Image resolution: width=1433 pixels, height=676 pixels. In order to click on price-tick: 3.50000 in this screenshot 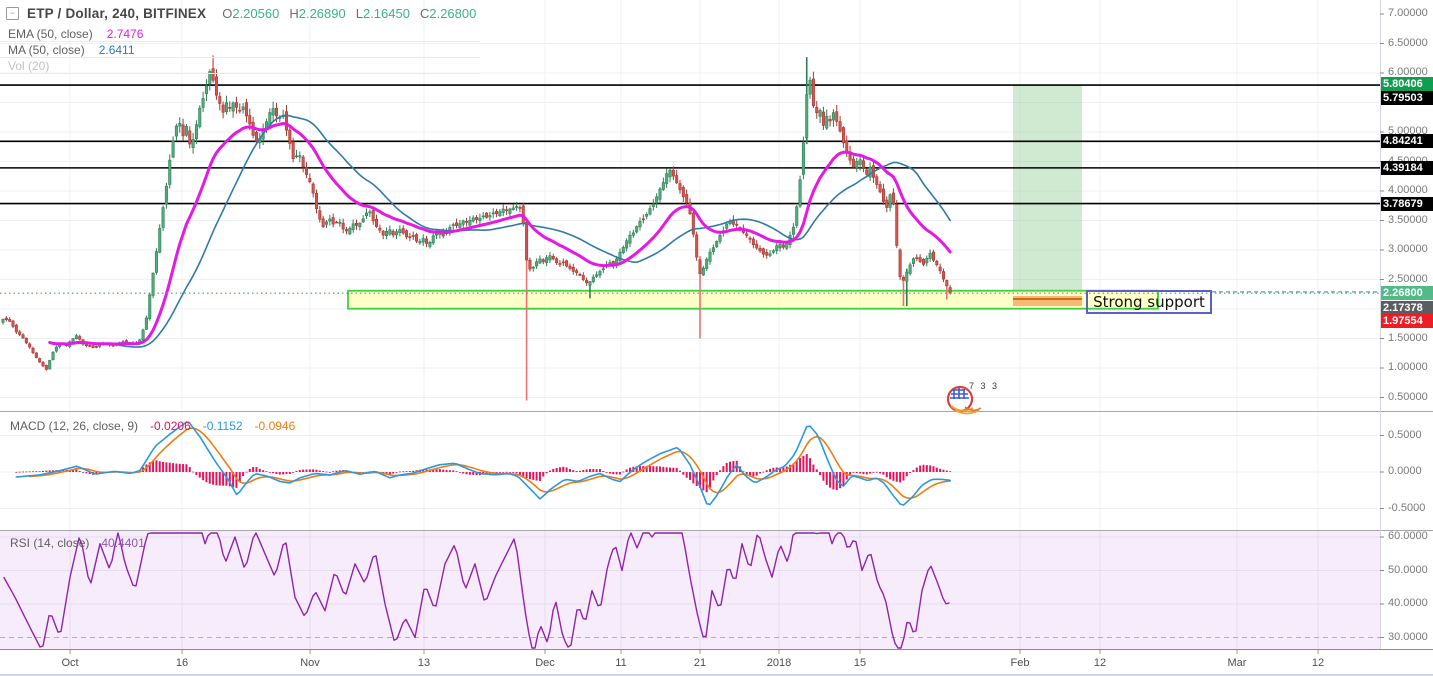, I will do `click(1408, 219)`.